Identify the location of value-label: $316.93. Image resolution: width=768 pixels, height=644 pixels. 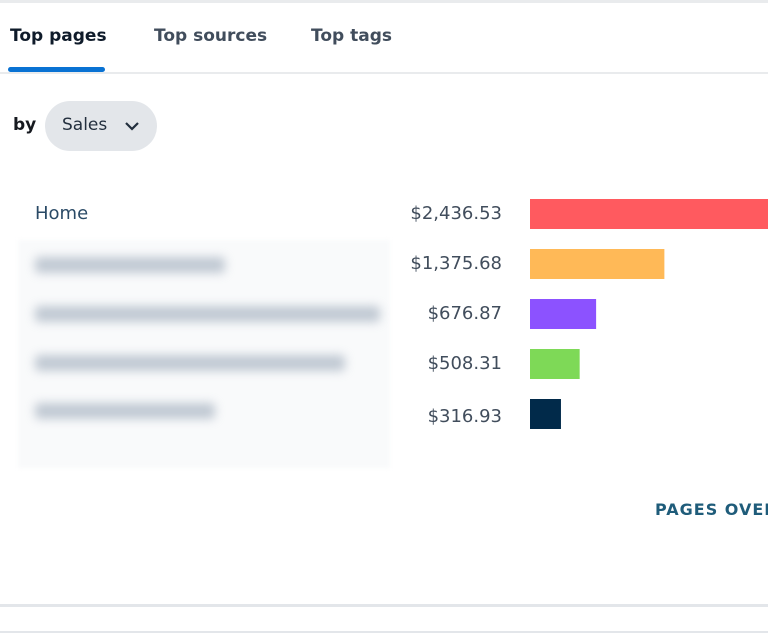
(465, 416).